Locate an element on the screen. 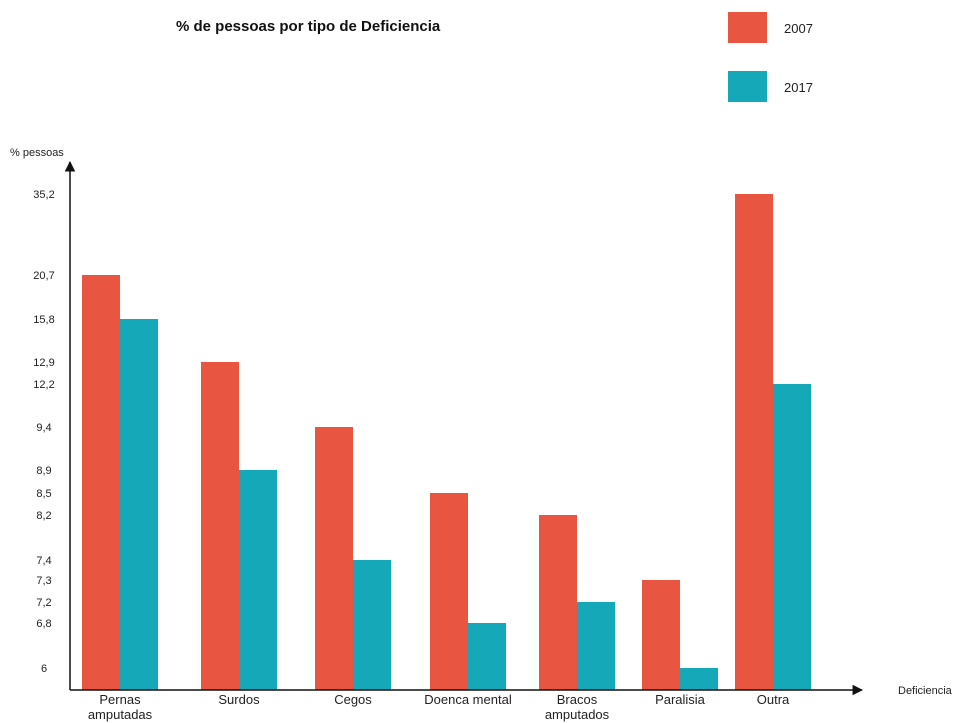 This screenshot has height=723, width=958. y-tick-label: 20,7 is located at coordinates (43, 276).